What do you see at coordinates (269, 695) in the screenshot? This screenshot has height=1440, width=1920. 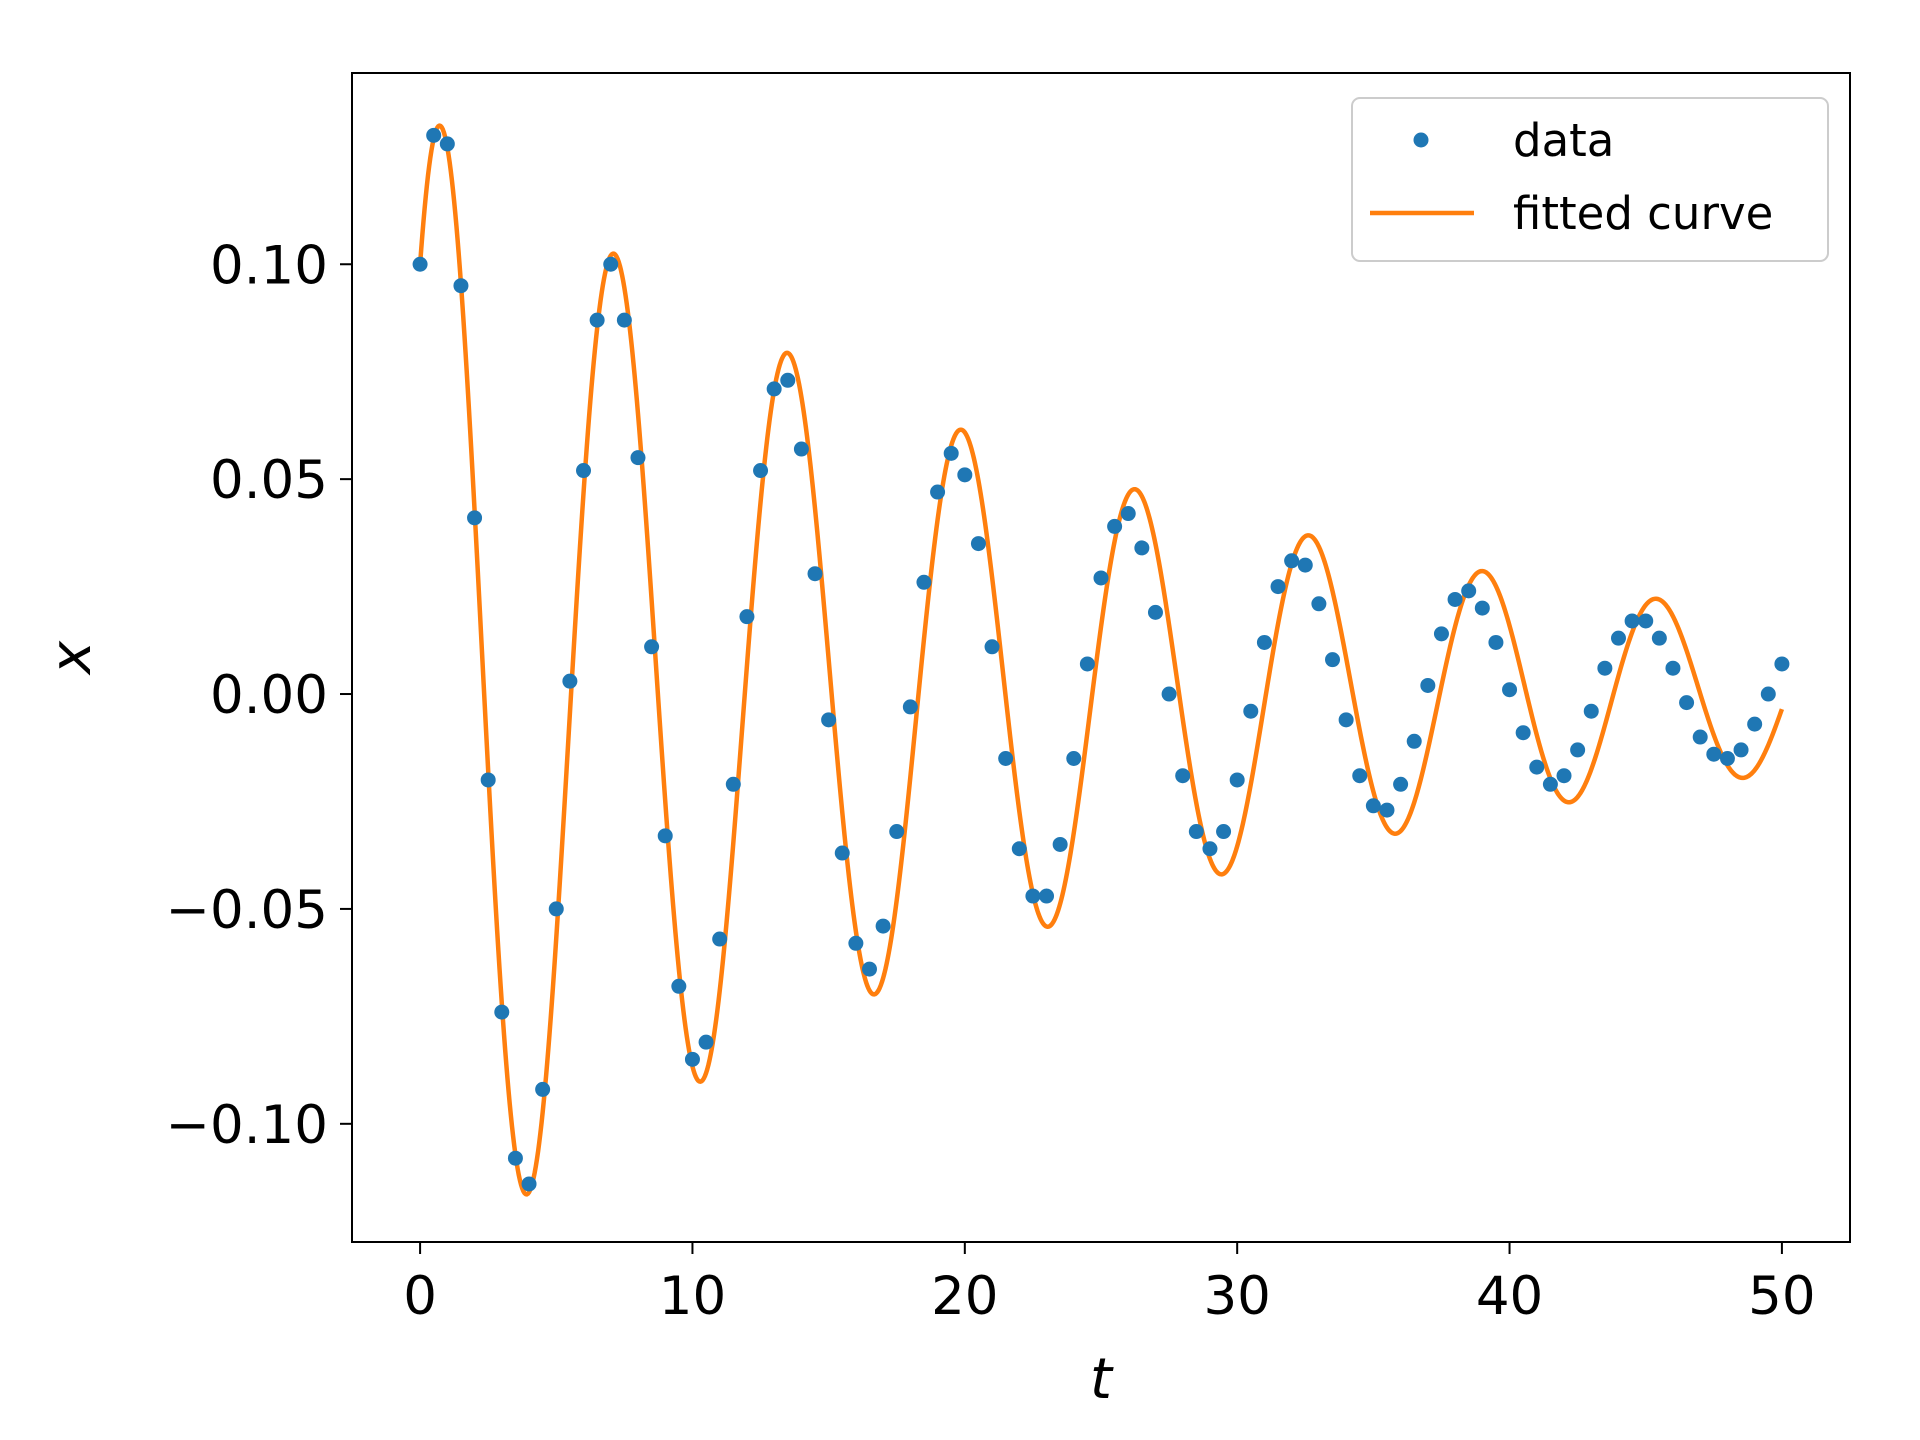 I see `y-tick-label: 0.00` at bounding box center [269, 695].